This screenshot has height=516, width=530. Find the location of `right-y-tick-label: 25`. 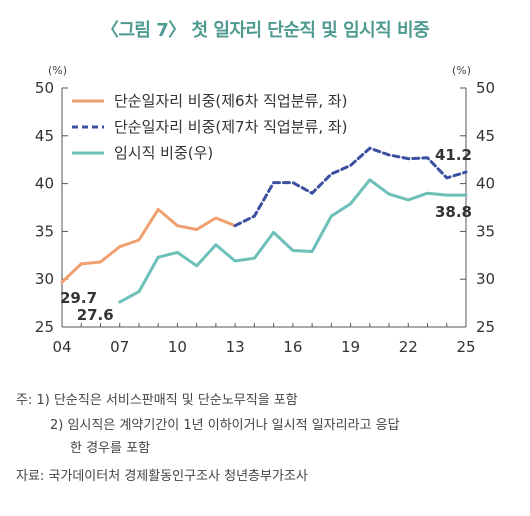

right-y-tick-label: 25 is located at coordinates (485, 327).